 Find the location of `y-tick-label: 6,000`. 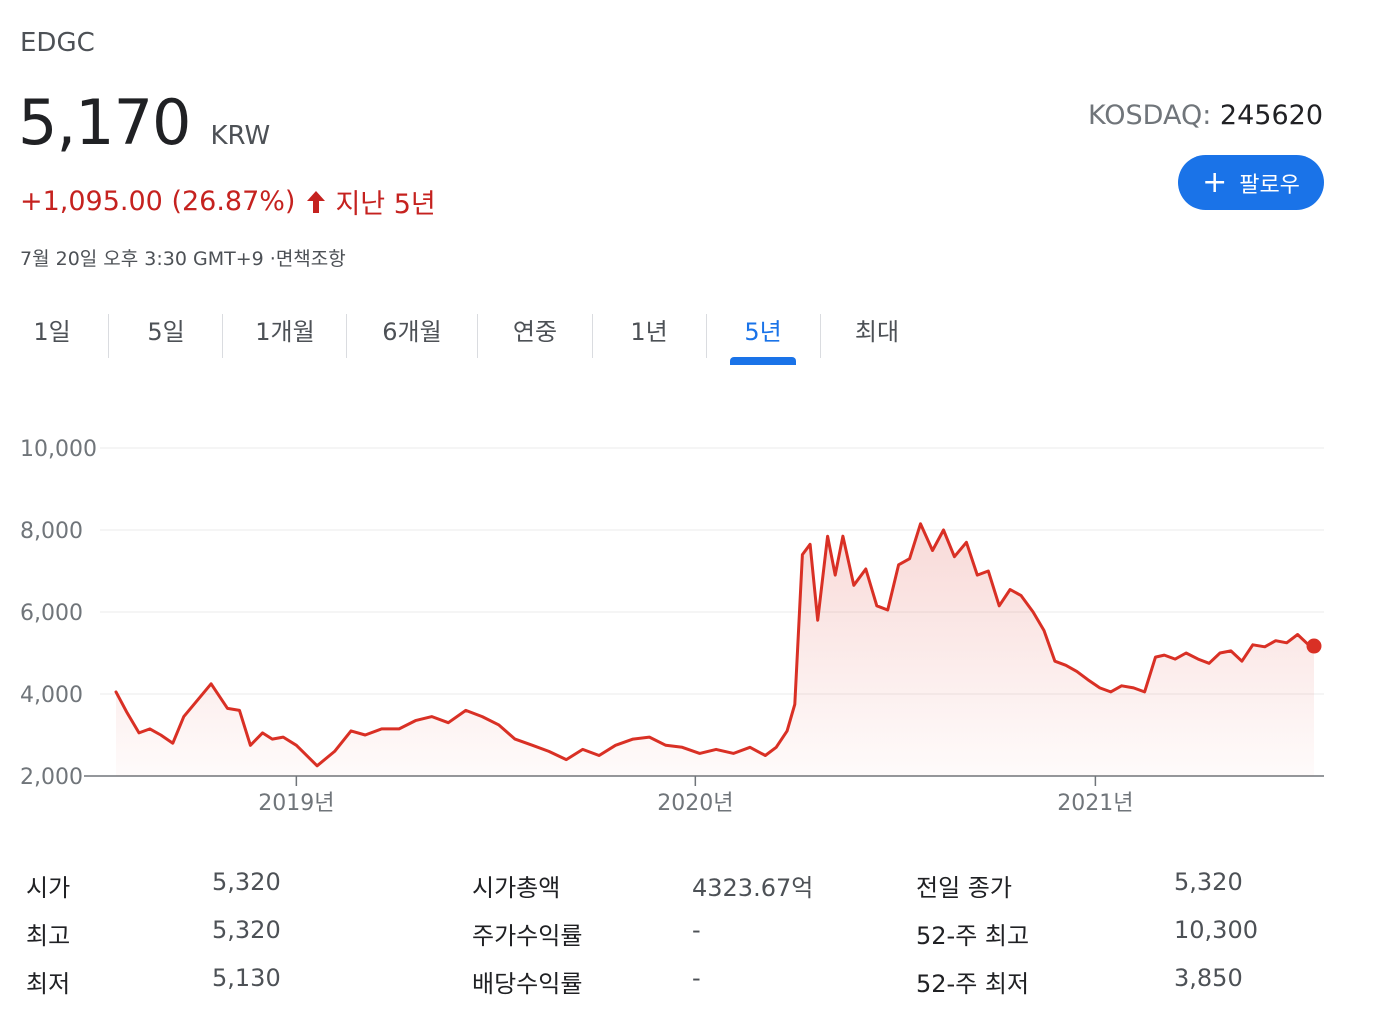

y-tick-label: 6,000 is located at coordinates (51, 613).